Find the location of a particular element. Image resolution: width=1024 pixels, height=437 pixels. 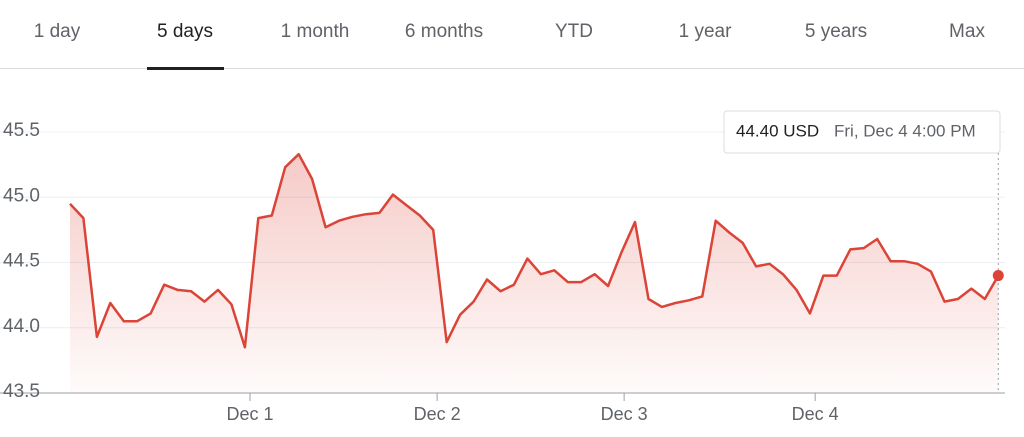

tooltip-box is located at coordinates (862, 132).